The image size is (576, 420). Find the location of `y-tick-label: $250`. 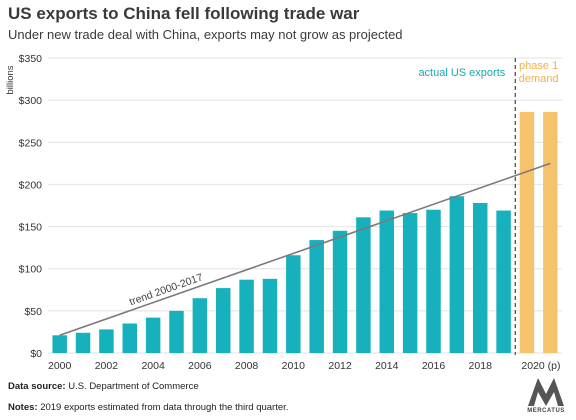

y-tick-label: $250 is located at coordinates (31, 143).